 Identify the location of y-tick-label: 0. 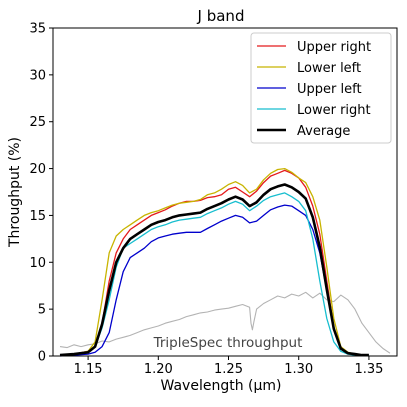
(42, 357).